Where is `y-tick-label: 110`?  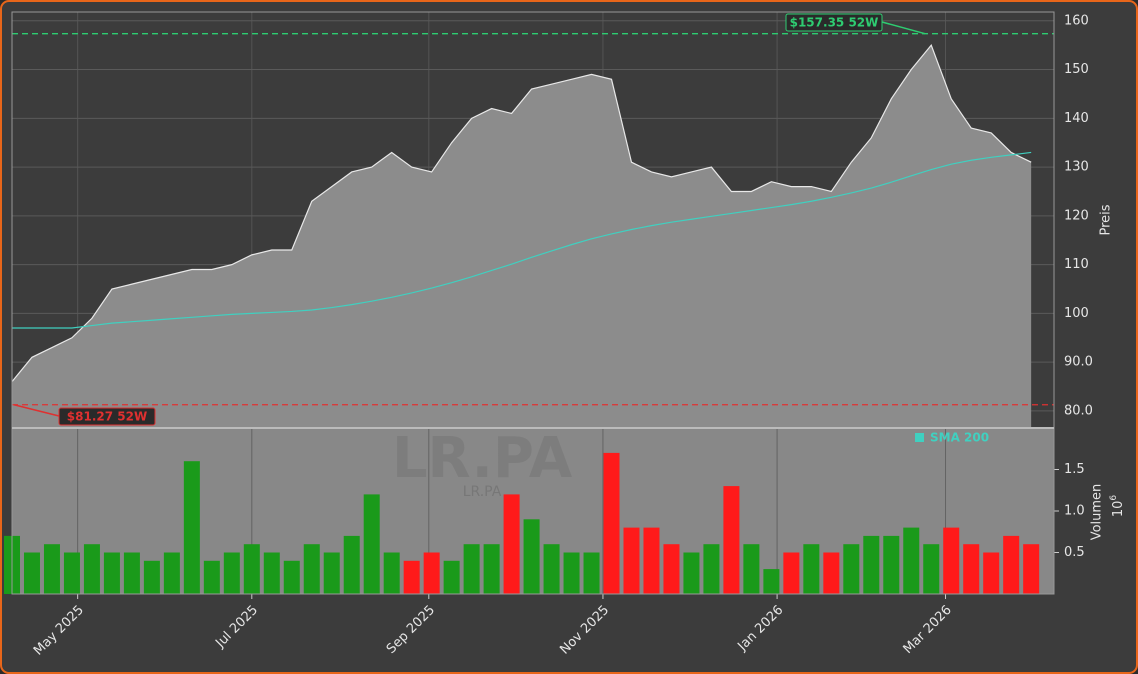
y-tick-label: 110 is located at coordinates (1076, 264).